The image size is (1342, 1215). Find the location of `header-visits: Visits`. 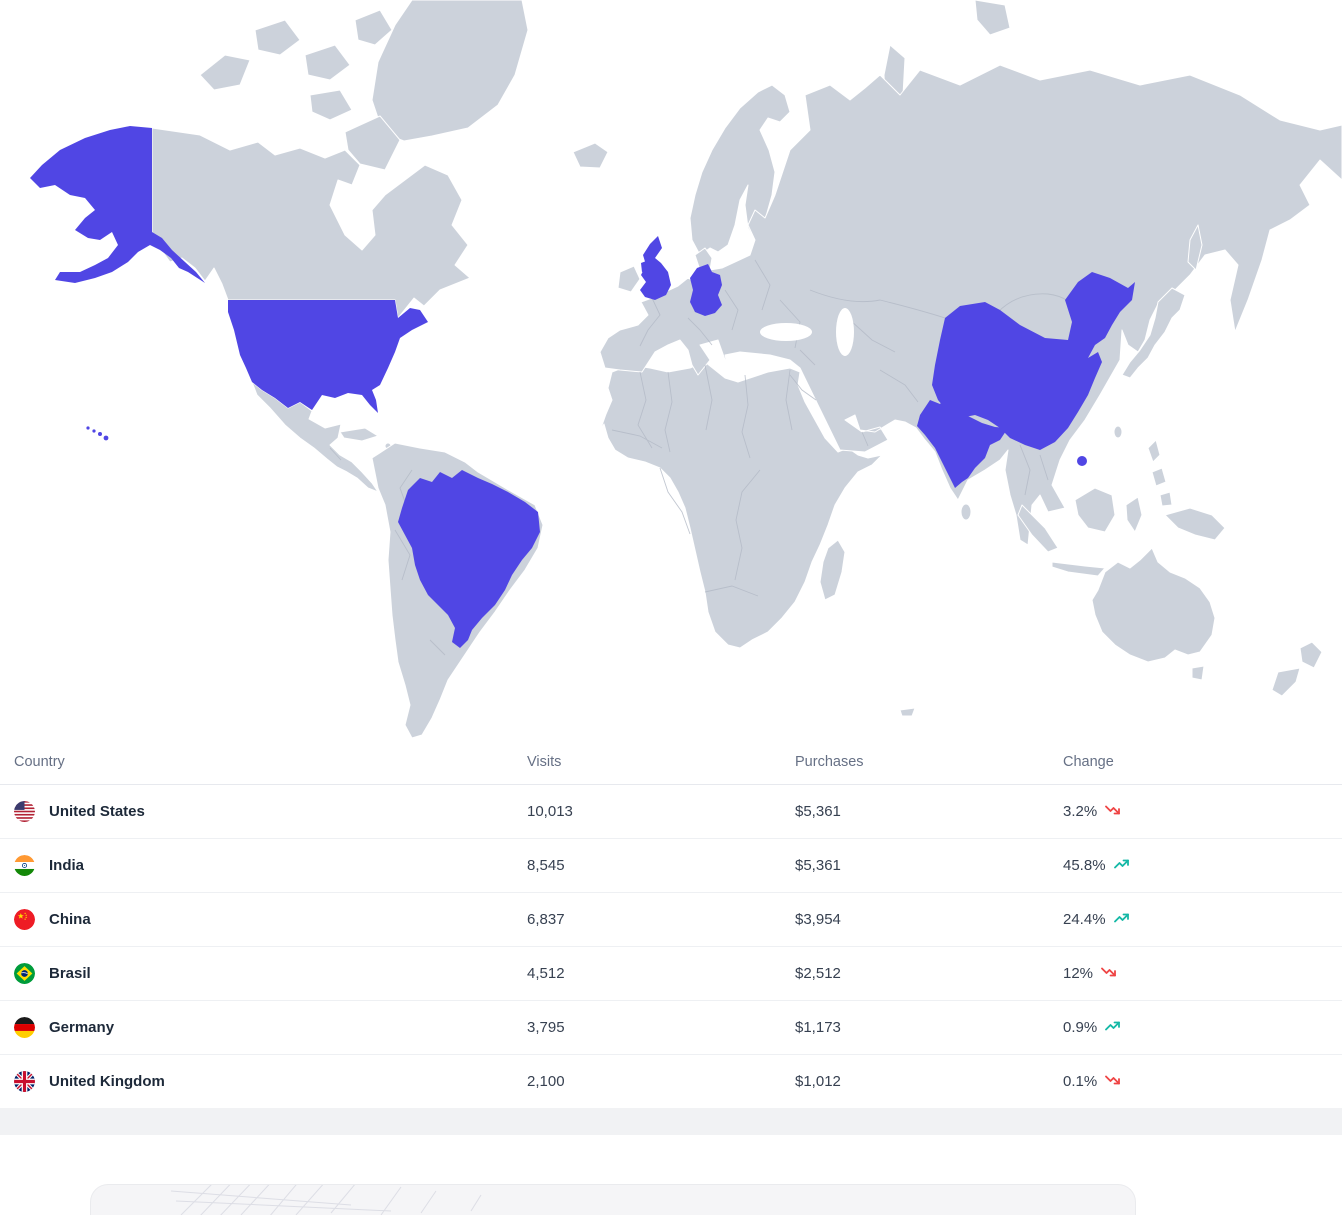

header-visits: Visits is located at coordinates (544, 762).